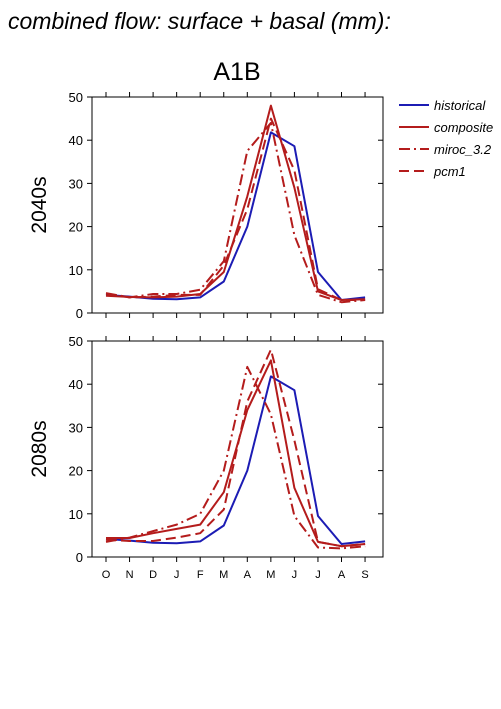  I want to click on legend-label: historical, so click(460, 105).